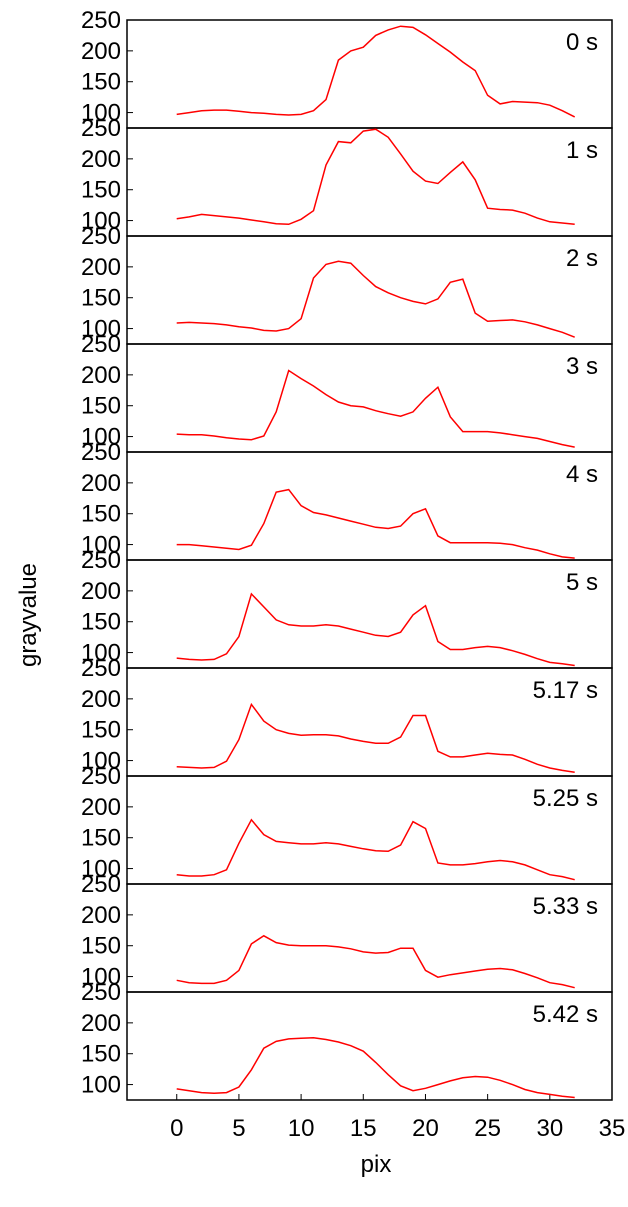  I want to click on panel-label: 5 s, so click(582, 582).